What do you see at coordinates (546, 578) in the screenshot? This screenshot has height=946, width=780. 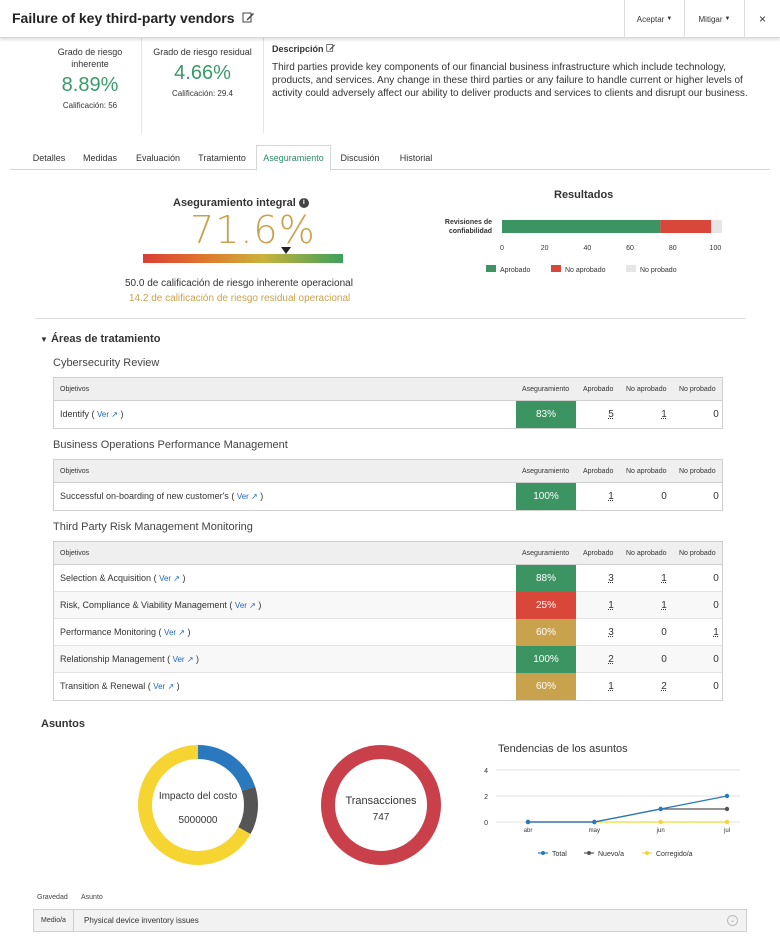 I see `assurance-cell: 88%` at bounding box center [546, 578].